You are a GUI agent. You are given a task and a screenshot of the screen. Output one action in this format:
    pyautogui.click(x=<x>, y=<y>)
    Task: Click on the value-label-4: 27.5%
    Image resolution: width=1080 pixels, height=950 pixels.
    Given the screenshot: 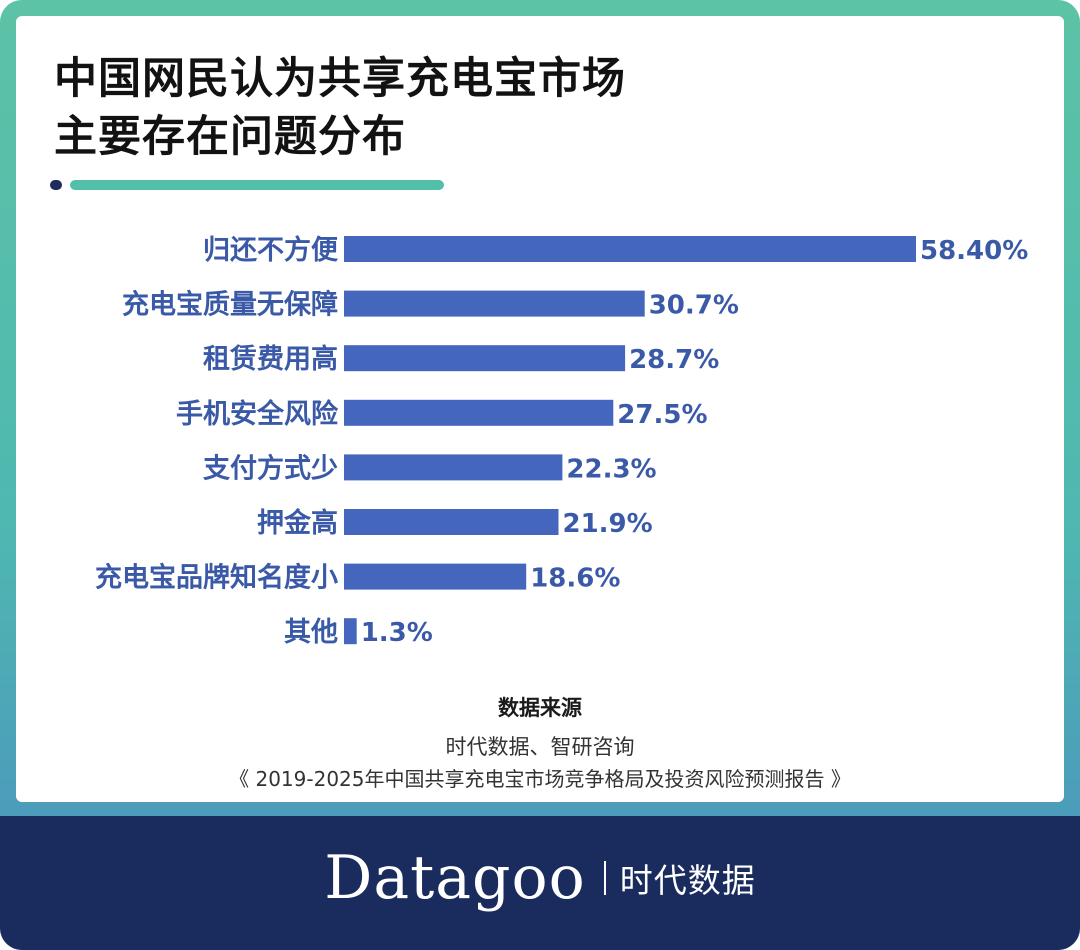 What is the action you would take?
    pyautogui.click(x=662, y=415)
    